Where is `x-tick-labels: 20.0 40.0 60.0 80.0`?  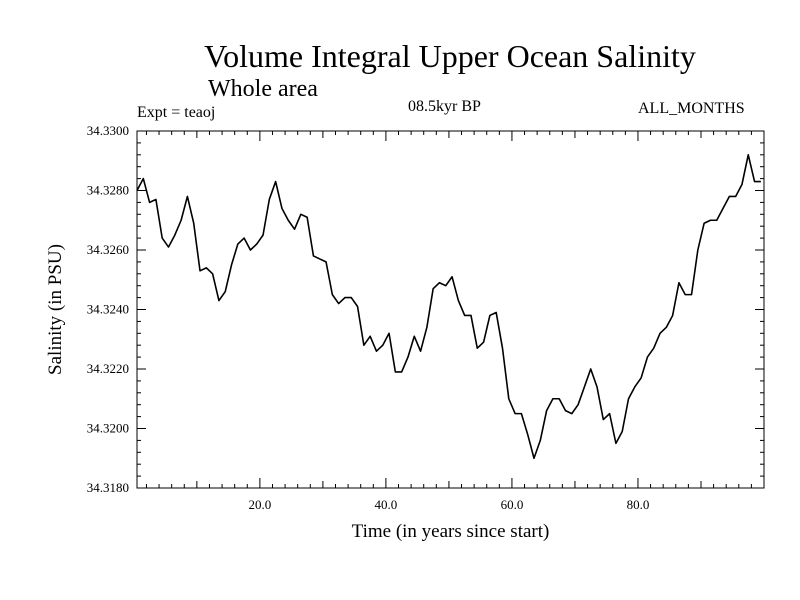
x-tick-labels: 20.0 40.0 60.0 80.0 is located at coordinates (449, 504).